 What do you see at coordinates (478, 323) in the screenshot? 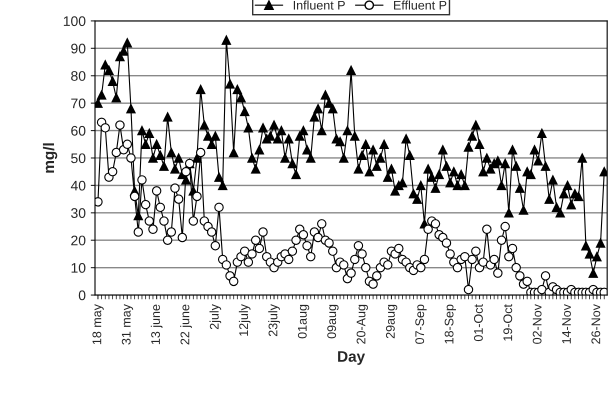
I see `x-tick-label: 01-Oct` at bounding box center [478, 323].